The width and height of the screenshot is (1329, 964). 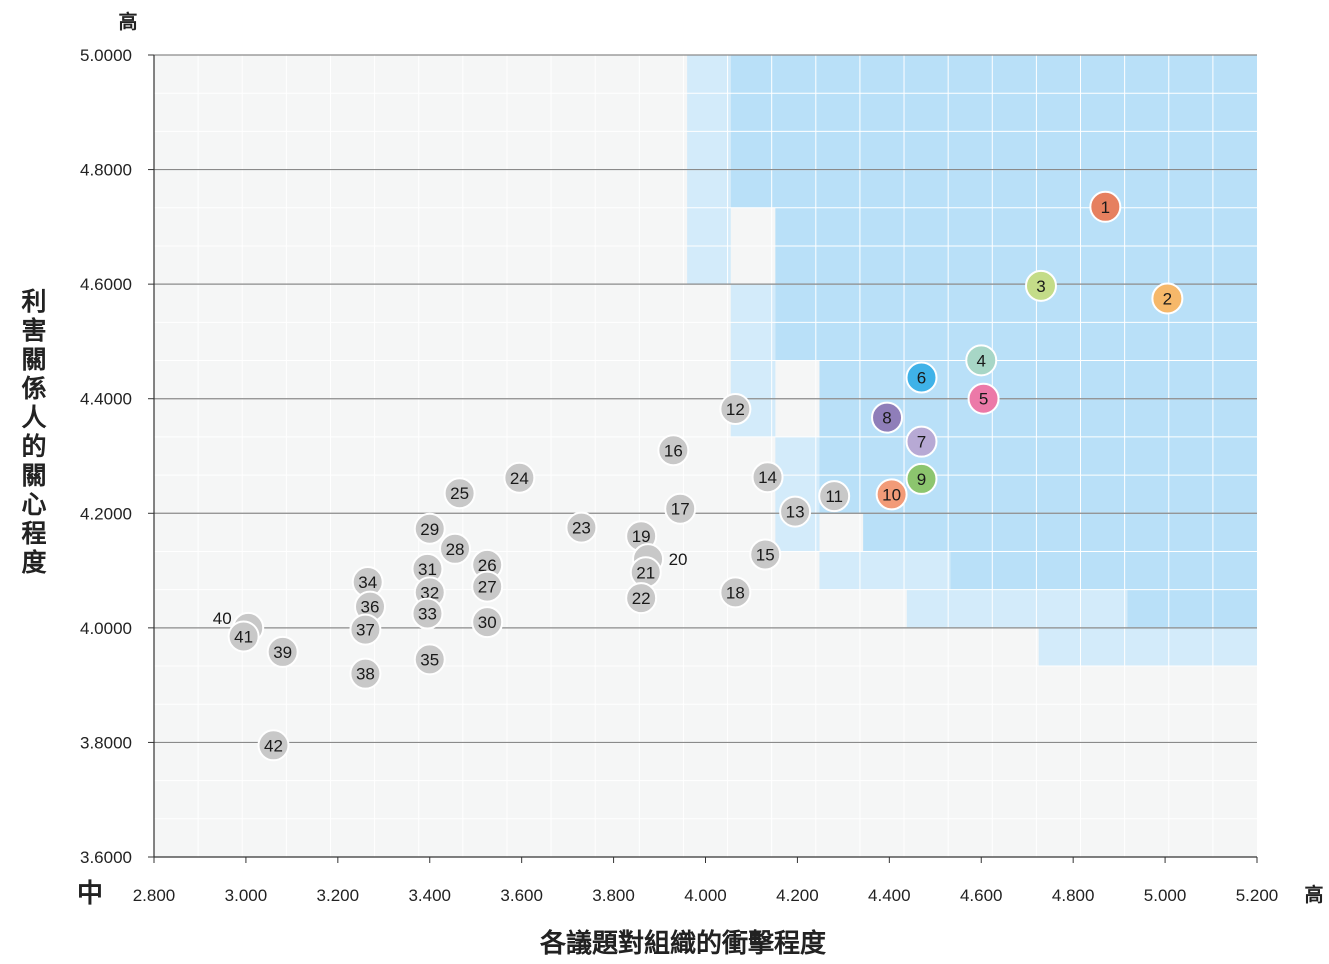 I want to click on data-point-35: 35, so click(x=429, y=659).